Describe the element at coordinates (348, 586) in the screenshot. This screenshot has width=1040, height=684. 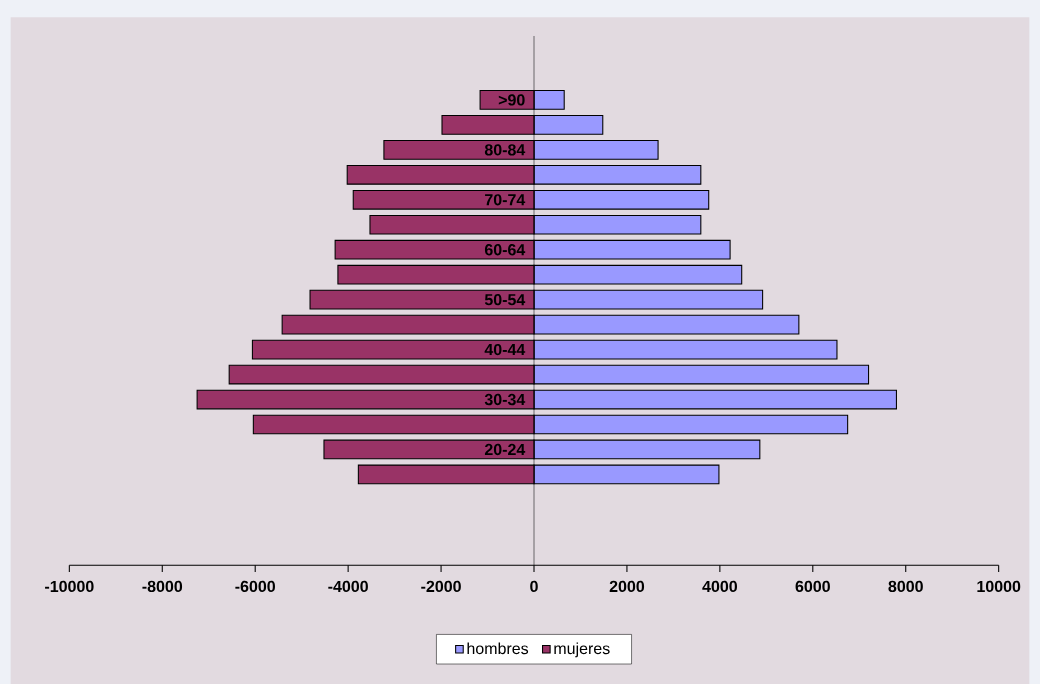
I see `x-tick-label: -4000` at that location.